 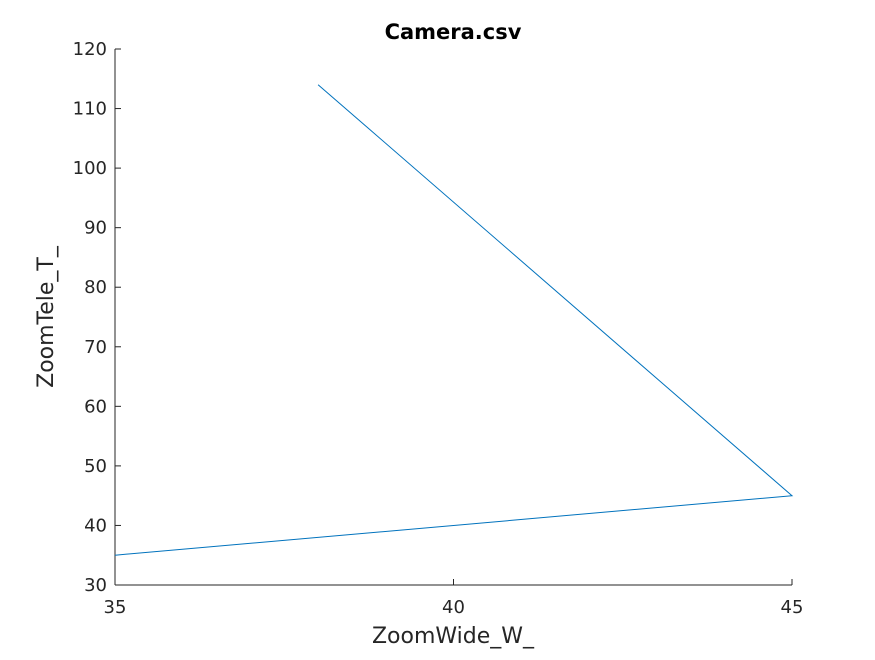 I want to click on x-axis-ticks: 35 40 45, so click(x=454, y=598).